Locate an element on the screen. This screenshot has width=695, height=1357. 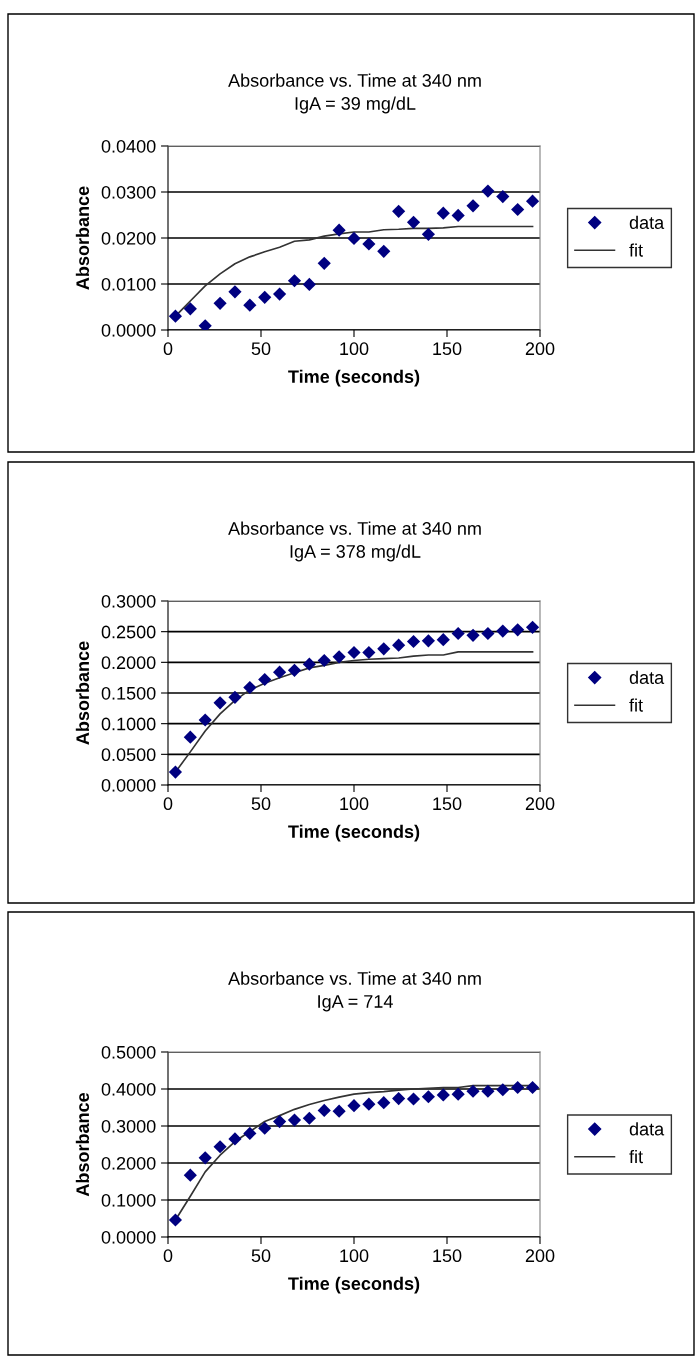
y-tick-label: 0.0400 is located at coordinates (128, 146).